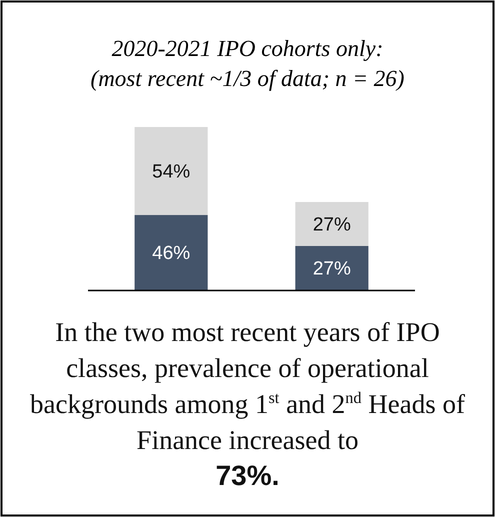 Image resolution: width=495 pixels, height=517 pixels. Describe the element at coordinates (247, 476) in the screenshot. I see `text: 73%.` at that location.